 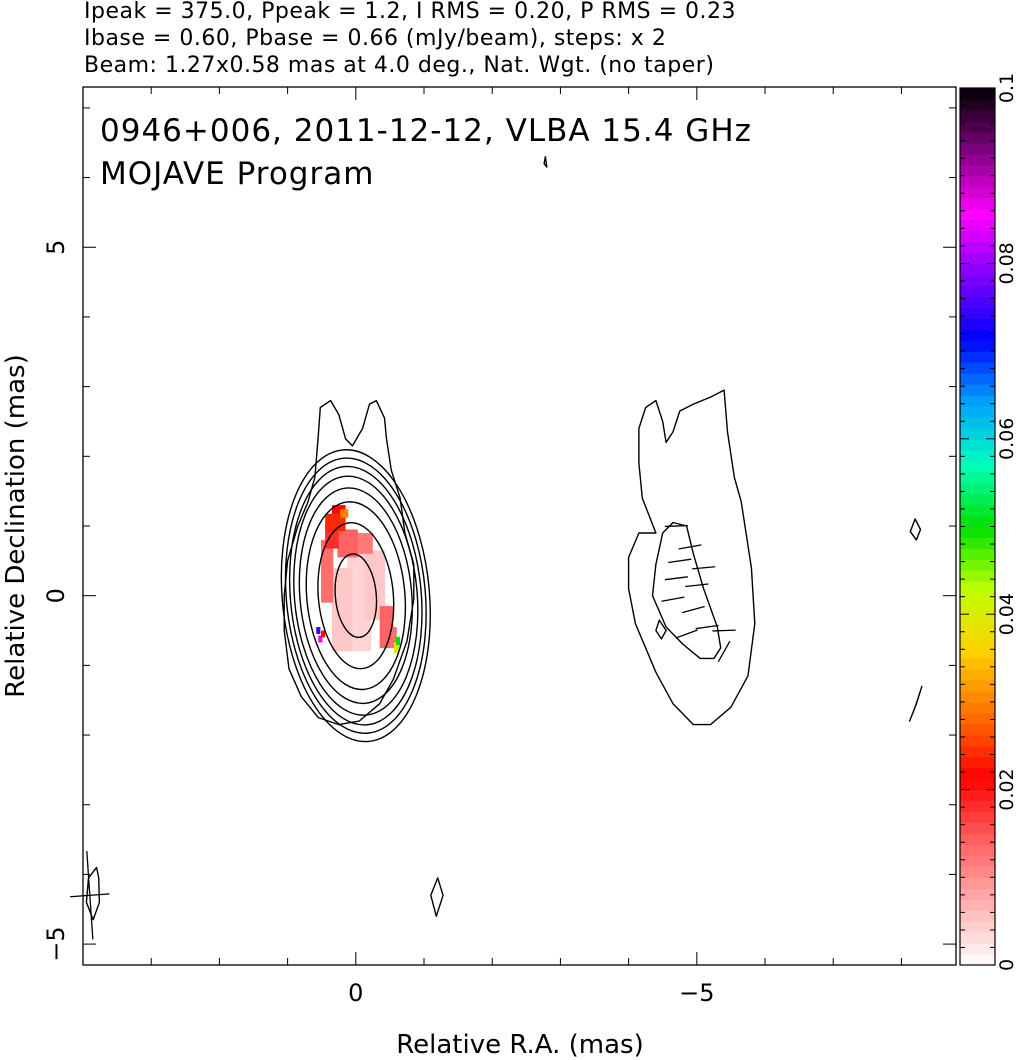 I want to click on intensity-contour, so click(x=355, y=595).